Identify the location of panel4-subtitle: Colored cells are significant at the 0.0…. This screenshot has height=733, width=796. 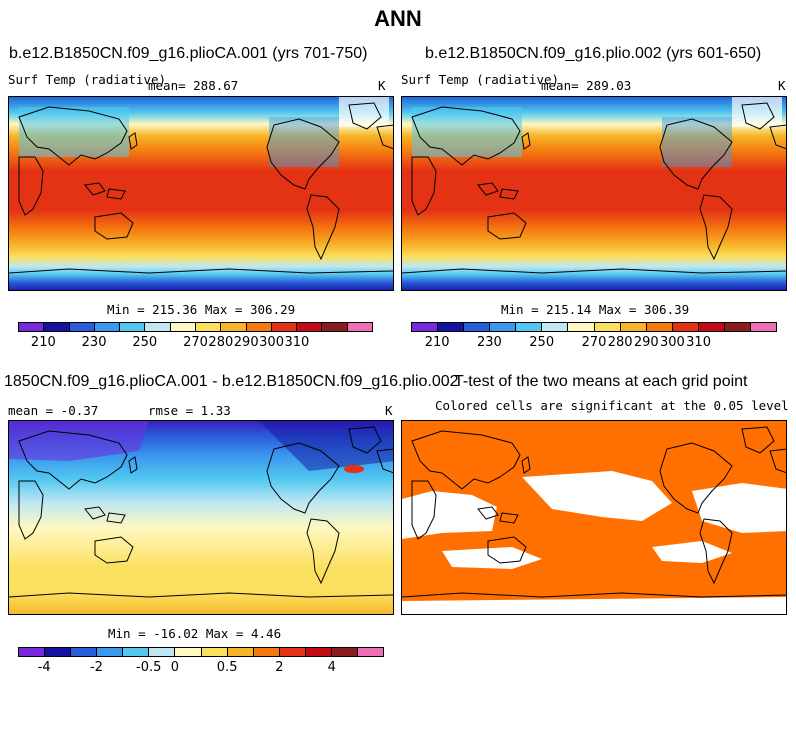
(612, 405).